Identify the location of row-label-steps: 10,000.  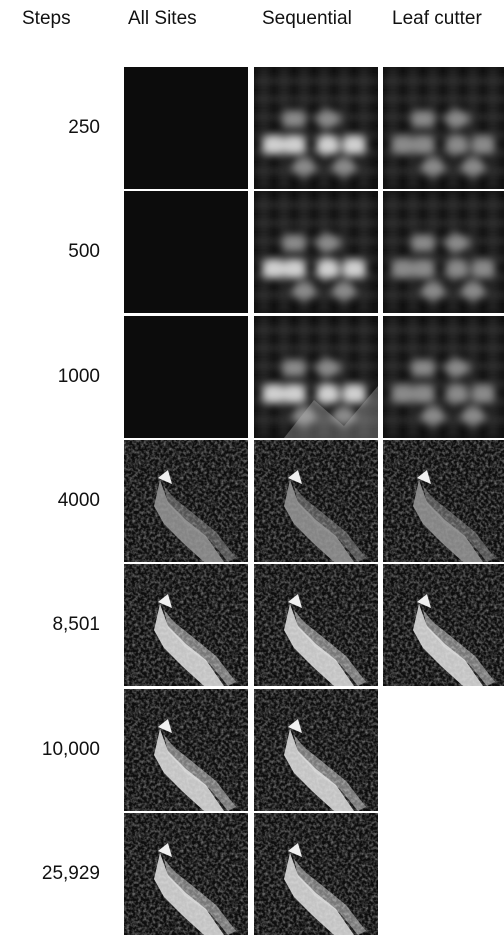
(70, 749).